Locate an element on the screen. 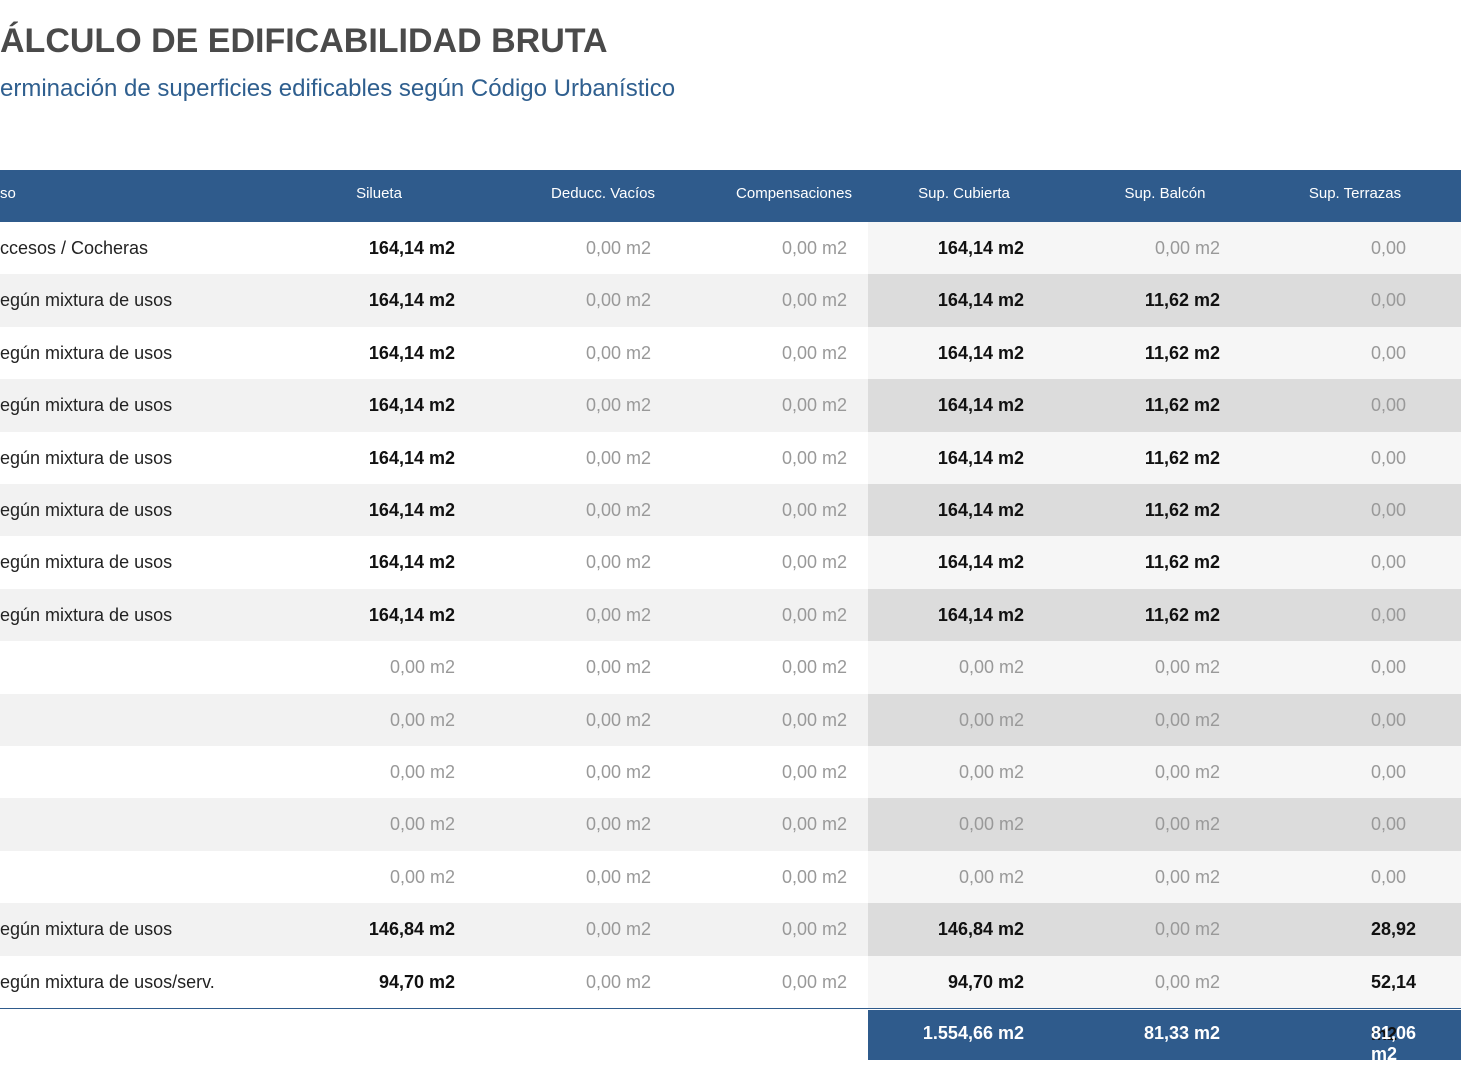 The image size is (1461, 1080). total-value: 81,06 m2 is located at coordinates (1393, 1043).